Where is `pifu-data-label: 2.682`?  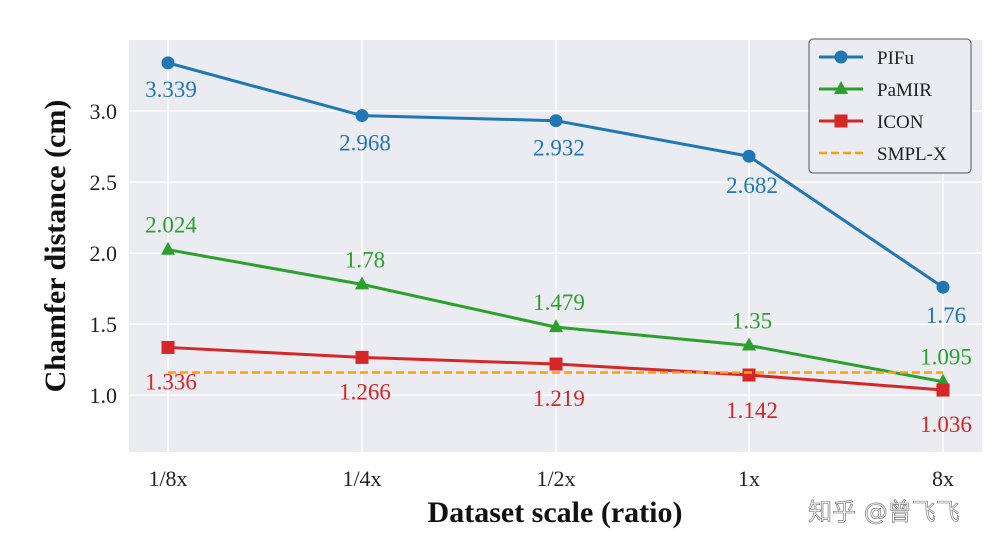
pifu-data-label: 2.682 is located at coordinates (752, 185).